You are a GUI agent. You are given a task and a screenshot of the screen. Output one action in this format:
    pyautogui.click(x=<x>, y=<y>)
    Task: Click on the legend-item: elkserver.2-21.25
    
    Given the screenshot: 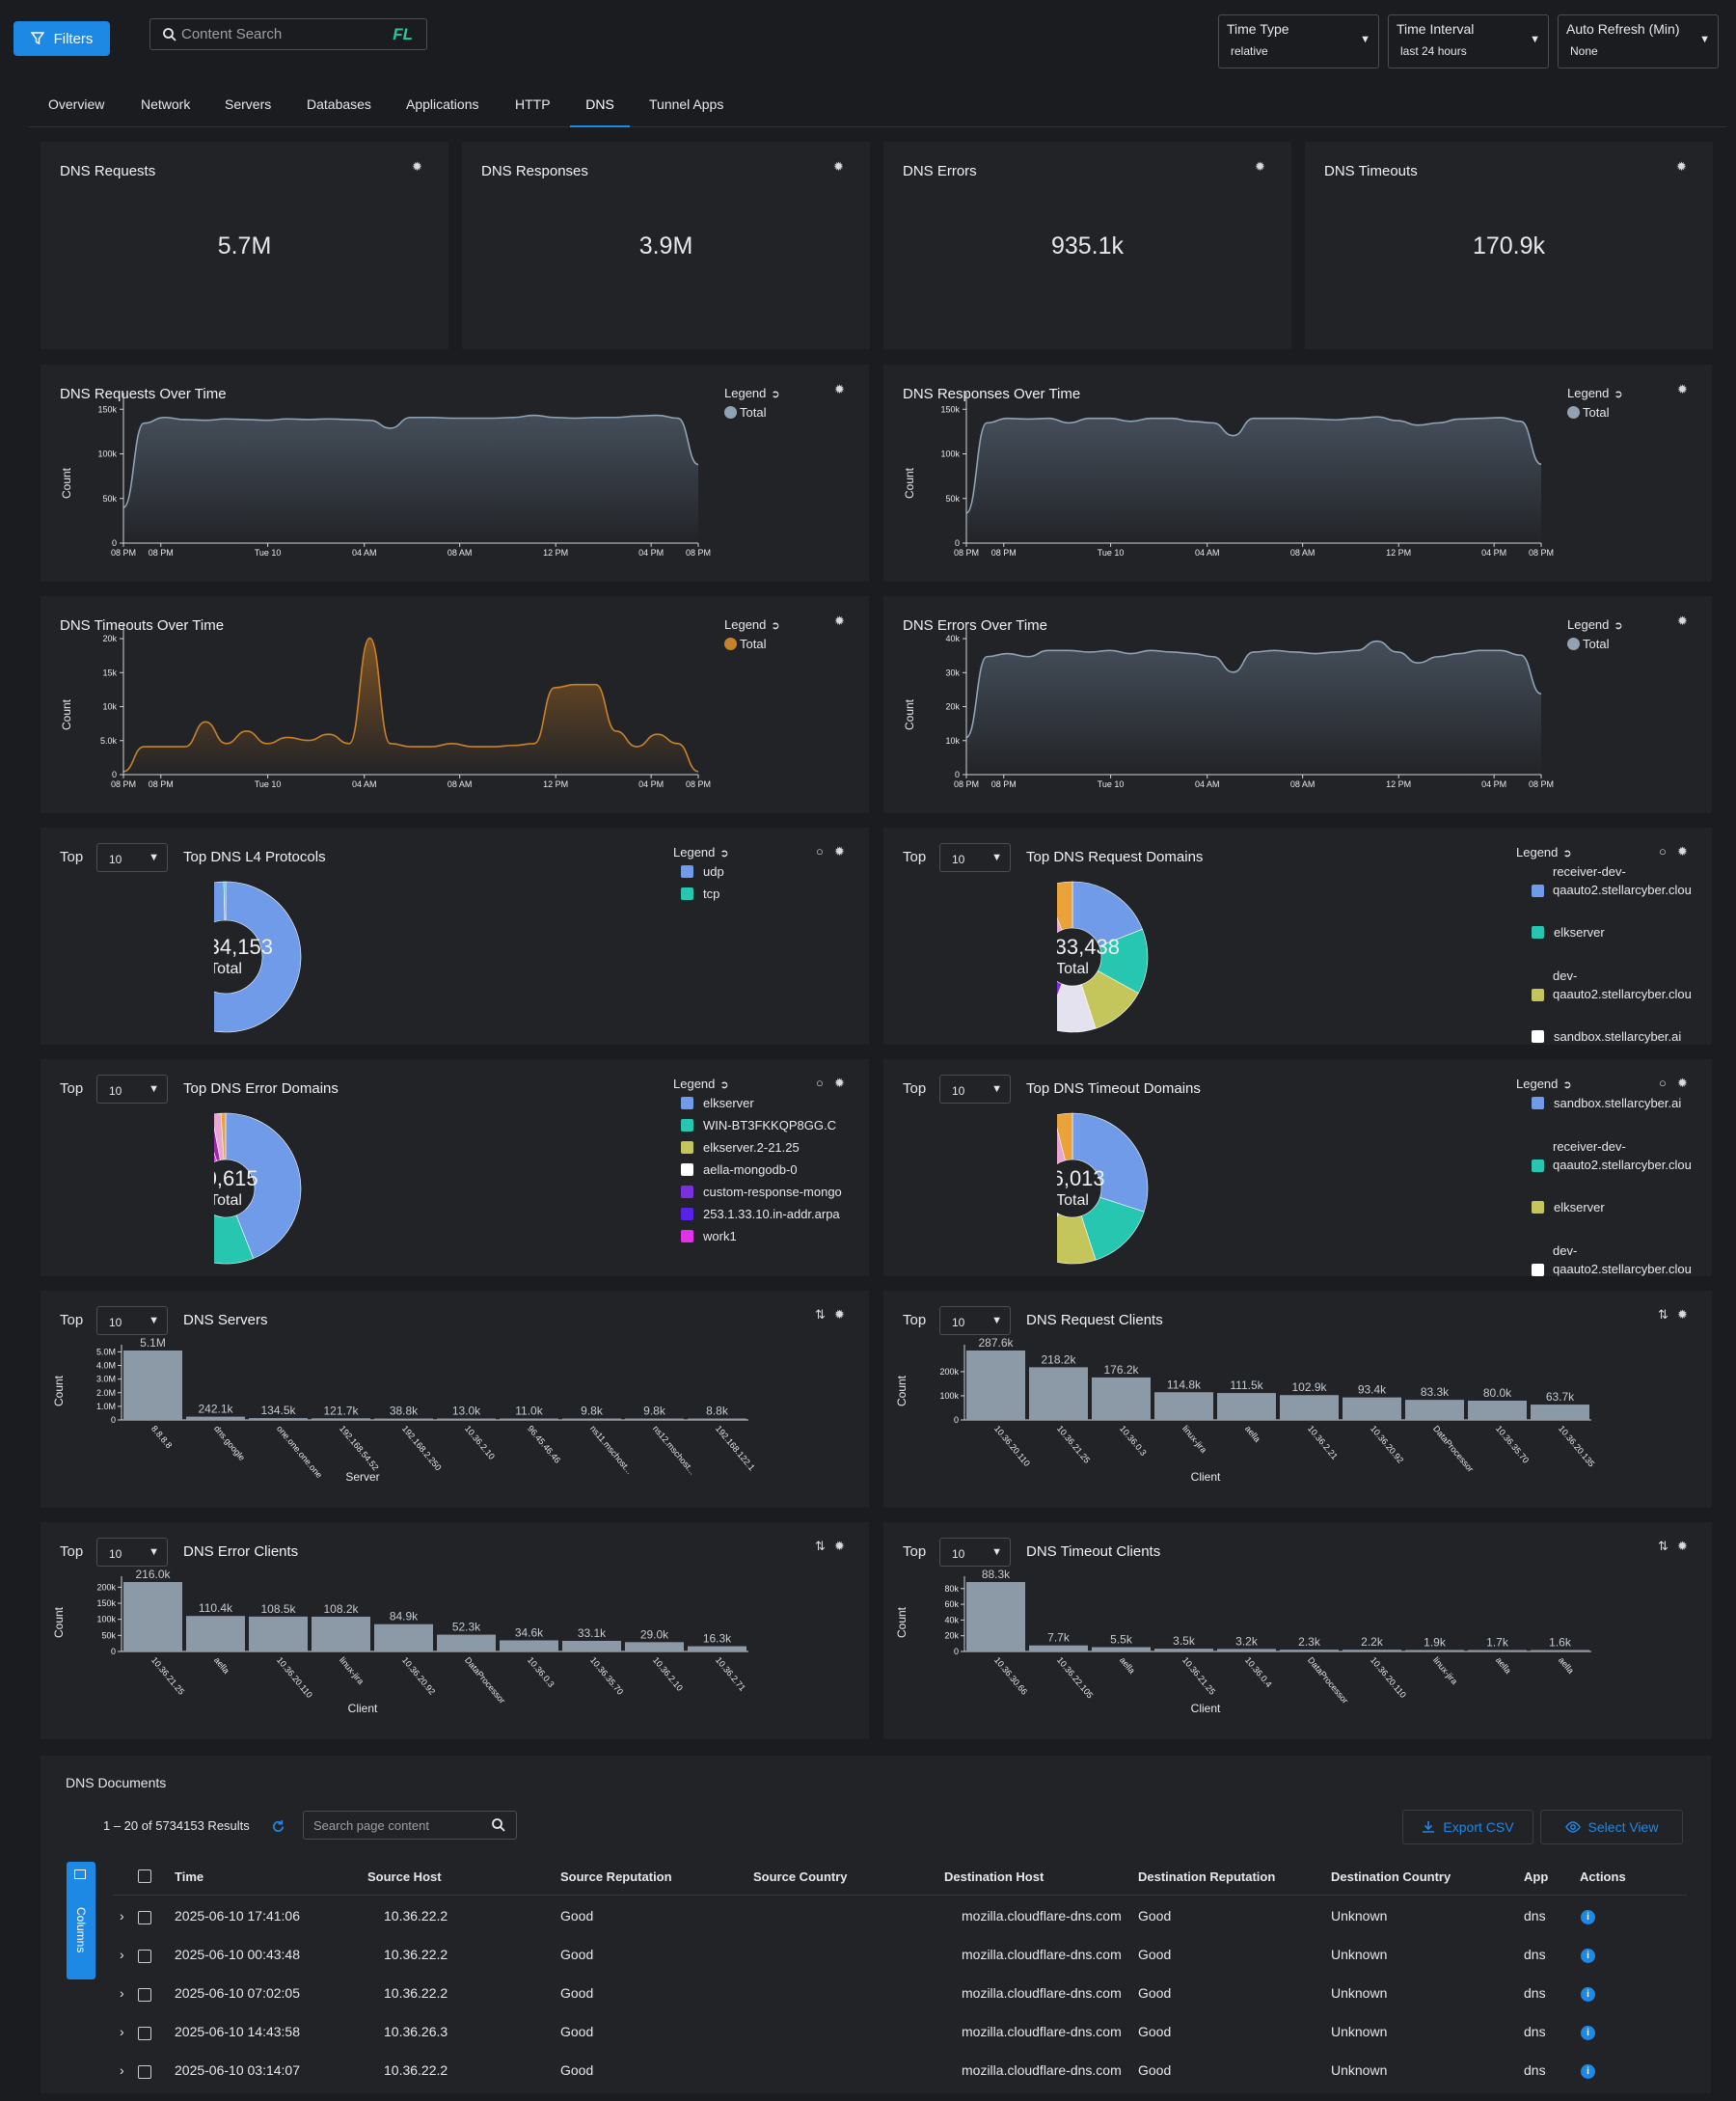 What is the action you would take?
    pyautogui.click(x=740, y=1148)
    